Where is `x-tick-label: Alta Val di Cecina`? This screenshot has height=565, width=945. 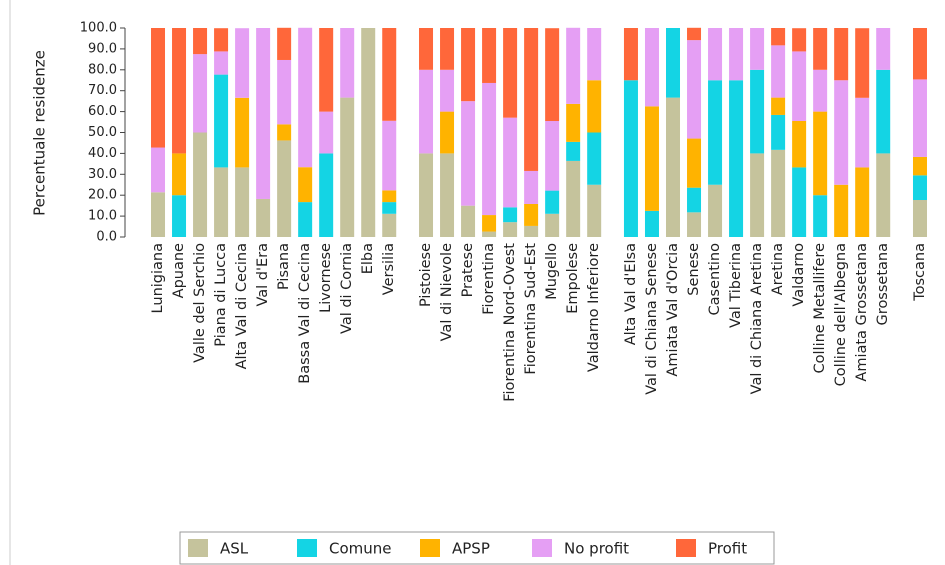
x-tick-label: Alta Val di Cecina is located at coordinates (242, 306).